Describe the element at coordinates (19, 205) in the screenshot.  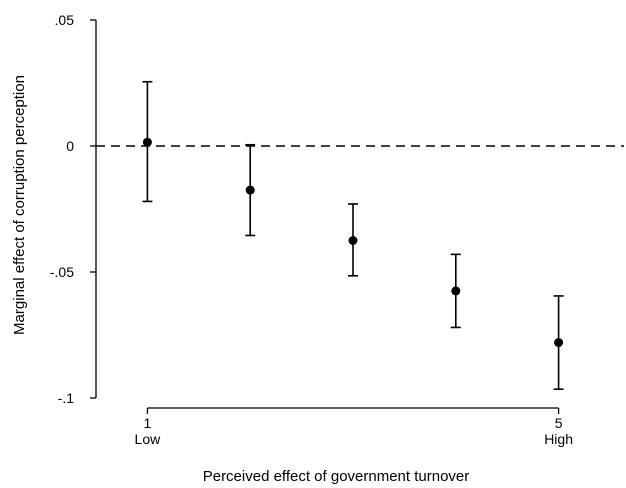
I see `y-axis-title: Marginal effect of corruption perception` at that location.